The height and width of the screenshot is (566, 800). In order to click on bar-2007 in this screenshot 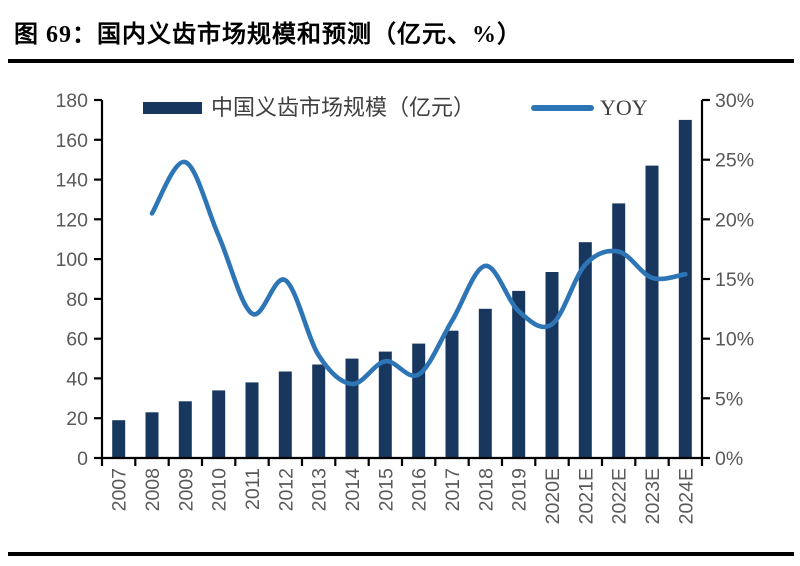, I will do `click(119, 439)`.